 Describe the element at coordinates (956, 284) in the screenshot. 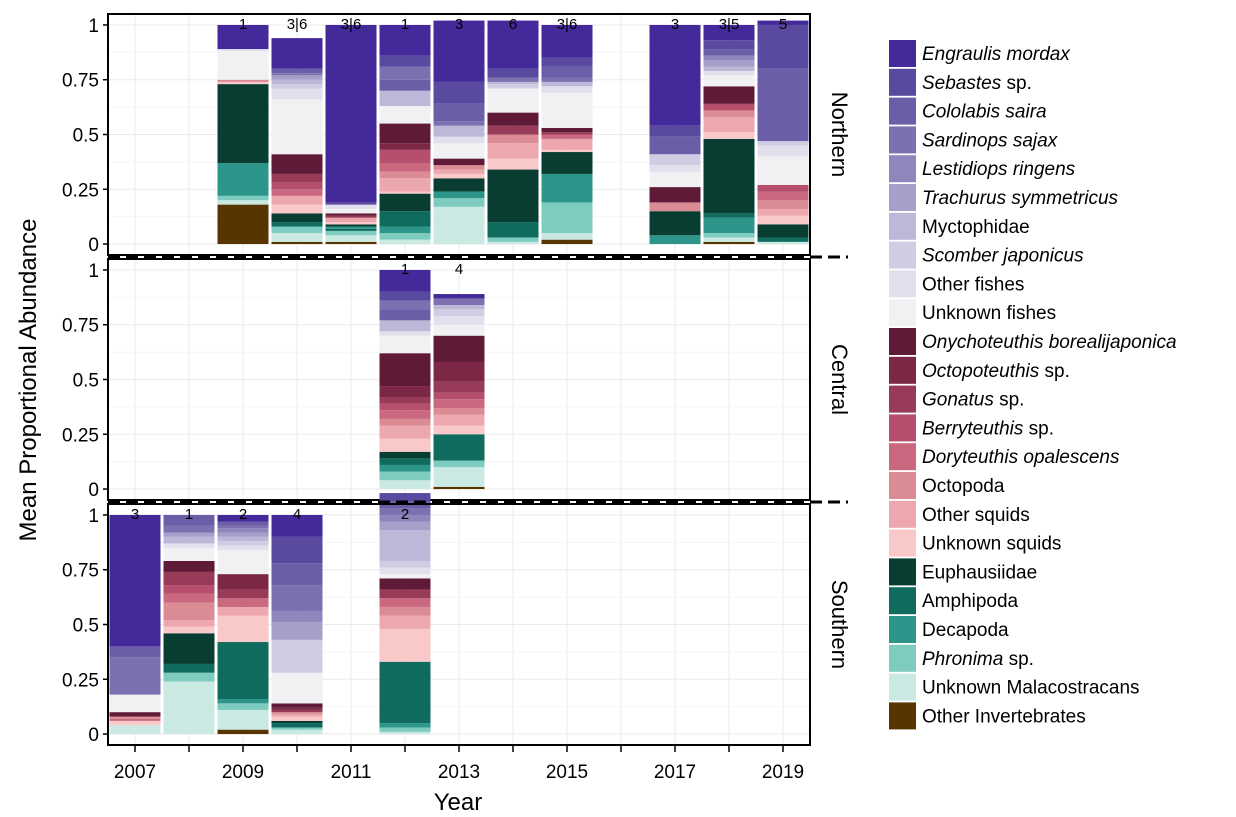

I see `legend-item: Other fishes` at that location.